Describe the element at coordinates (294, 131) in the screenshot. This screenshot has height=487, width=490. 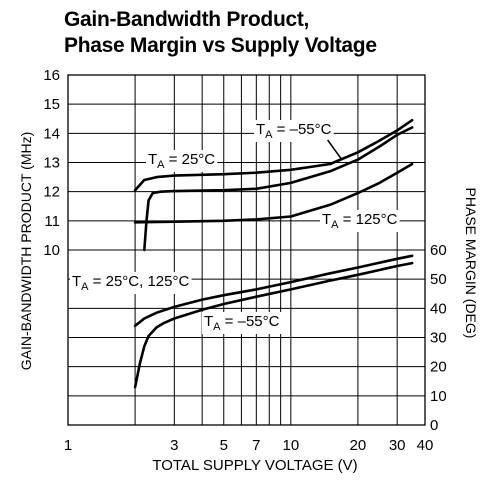
I see `label-gbw-minus55c: TA = –55°C` at that location.